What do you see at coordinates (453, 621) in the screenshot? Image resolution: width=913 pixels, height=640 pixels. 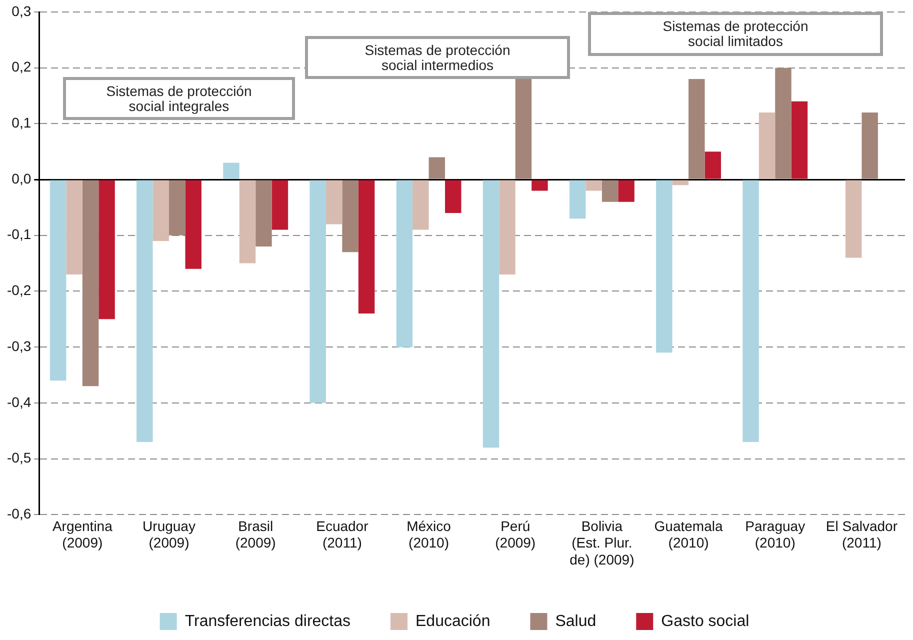 I see `legend-label: Educación` at bounding box center [453, 621].